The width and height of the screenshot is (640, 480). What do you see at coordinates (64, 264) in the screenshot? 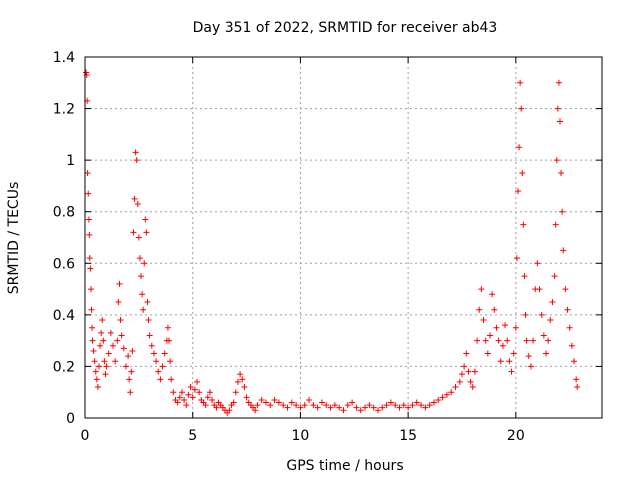
I see `y-tick-label: 0.6` at bounding box center [64, 264].